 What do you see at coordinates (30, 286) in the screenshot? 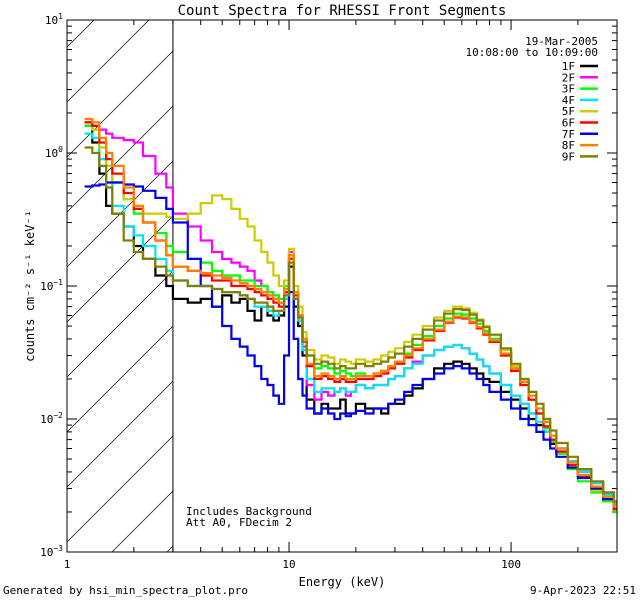
I see `y-axis-label: counts cm⁻² s⁻¹ keV⁻¹` at bounding box center [30, 286].